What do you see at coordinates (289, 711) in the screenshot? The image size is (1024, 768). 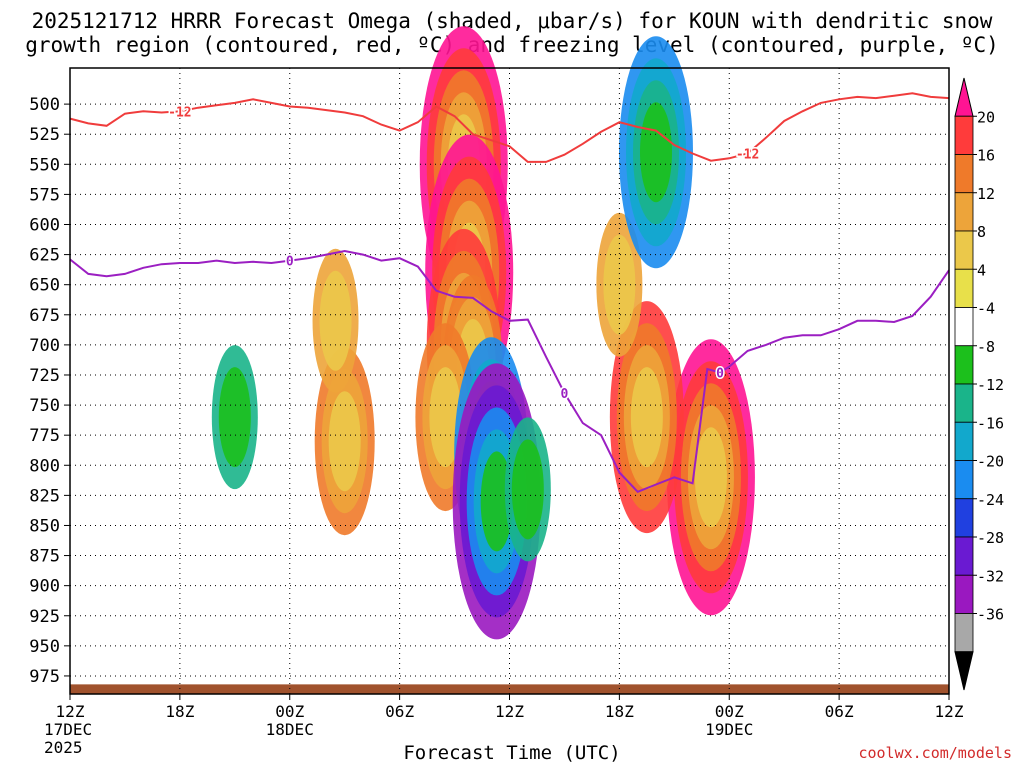 I see `x-tick-label-12-0: 00Z` at bounding box center [289, 711].